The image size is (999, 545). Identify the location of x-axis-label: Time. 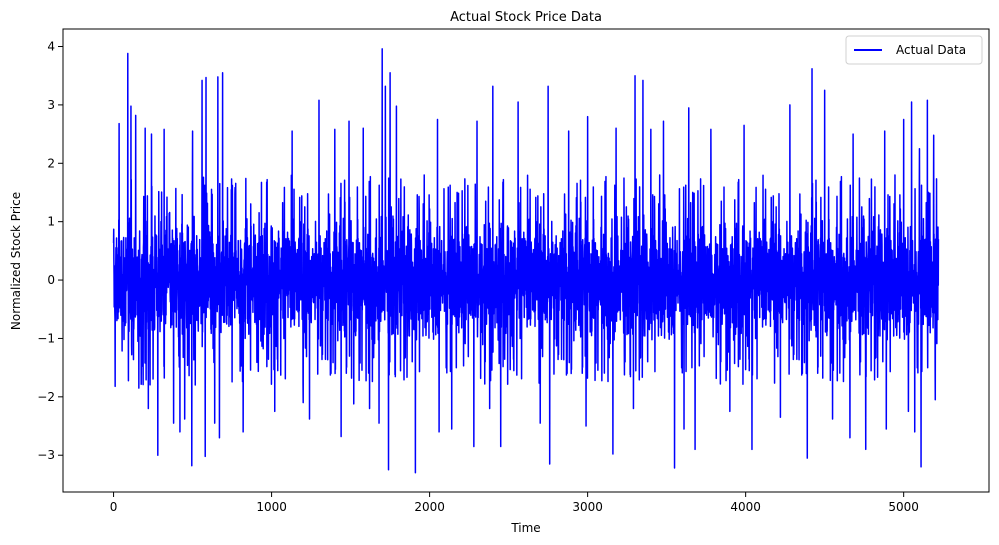
(525, 528).